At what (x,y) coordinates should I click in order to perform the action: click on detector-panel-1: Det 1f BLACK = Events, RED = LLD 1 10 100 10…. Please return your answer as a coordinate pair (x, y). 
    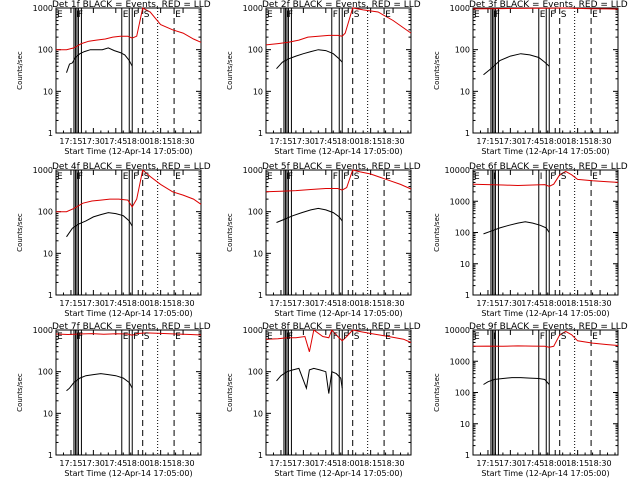
    Looking at the image, I should click on (113, 78).